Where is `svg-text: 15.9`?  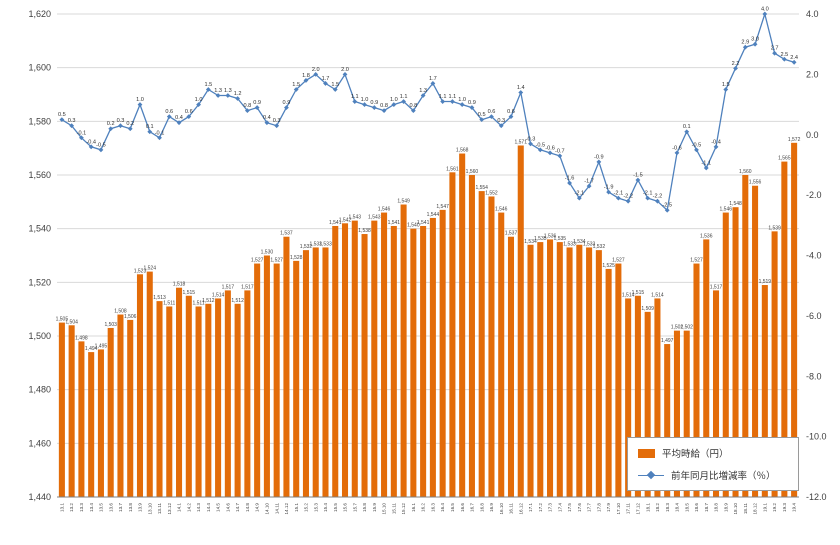
svg-text: 15.9 is located at coordinates (374, 507).